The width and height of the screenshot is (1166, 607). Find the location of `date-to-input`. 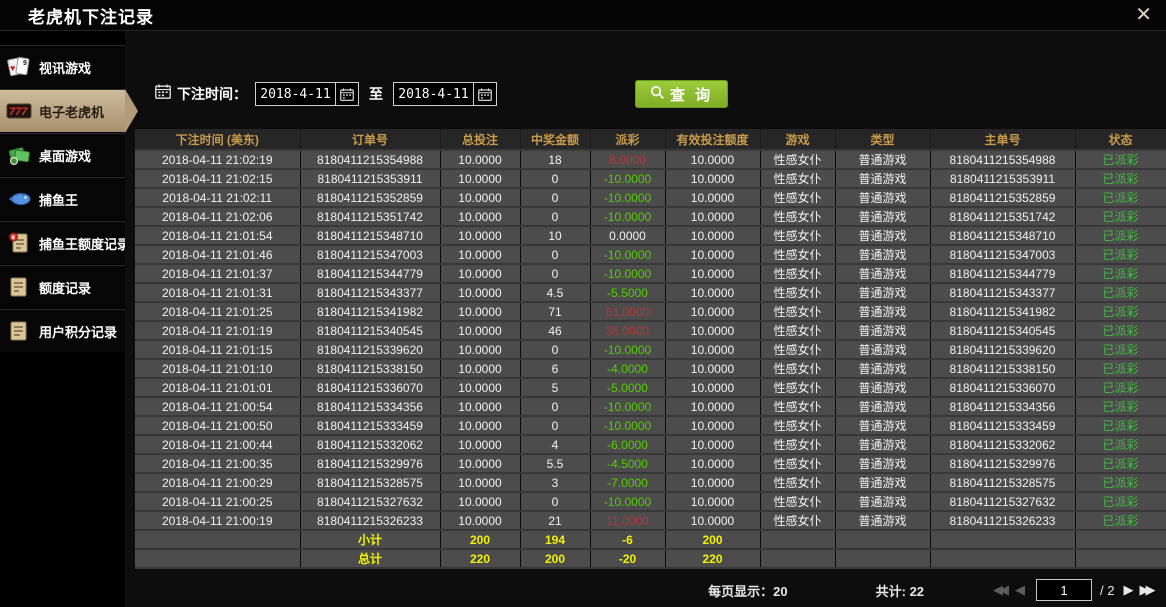

date-to-input is located at coordinates (433, 94).